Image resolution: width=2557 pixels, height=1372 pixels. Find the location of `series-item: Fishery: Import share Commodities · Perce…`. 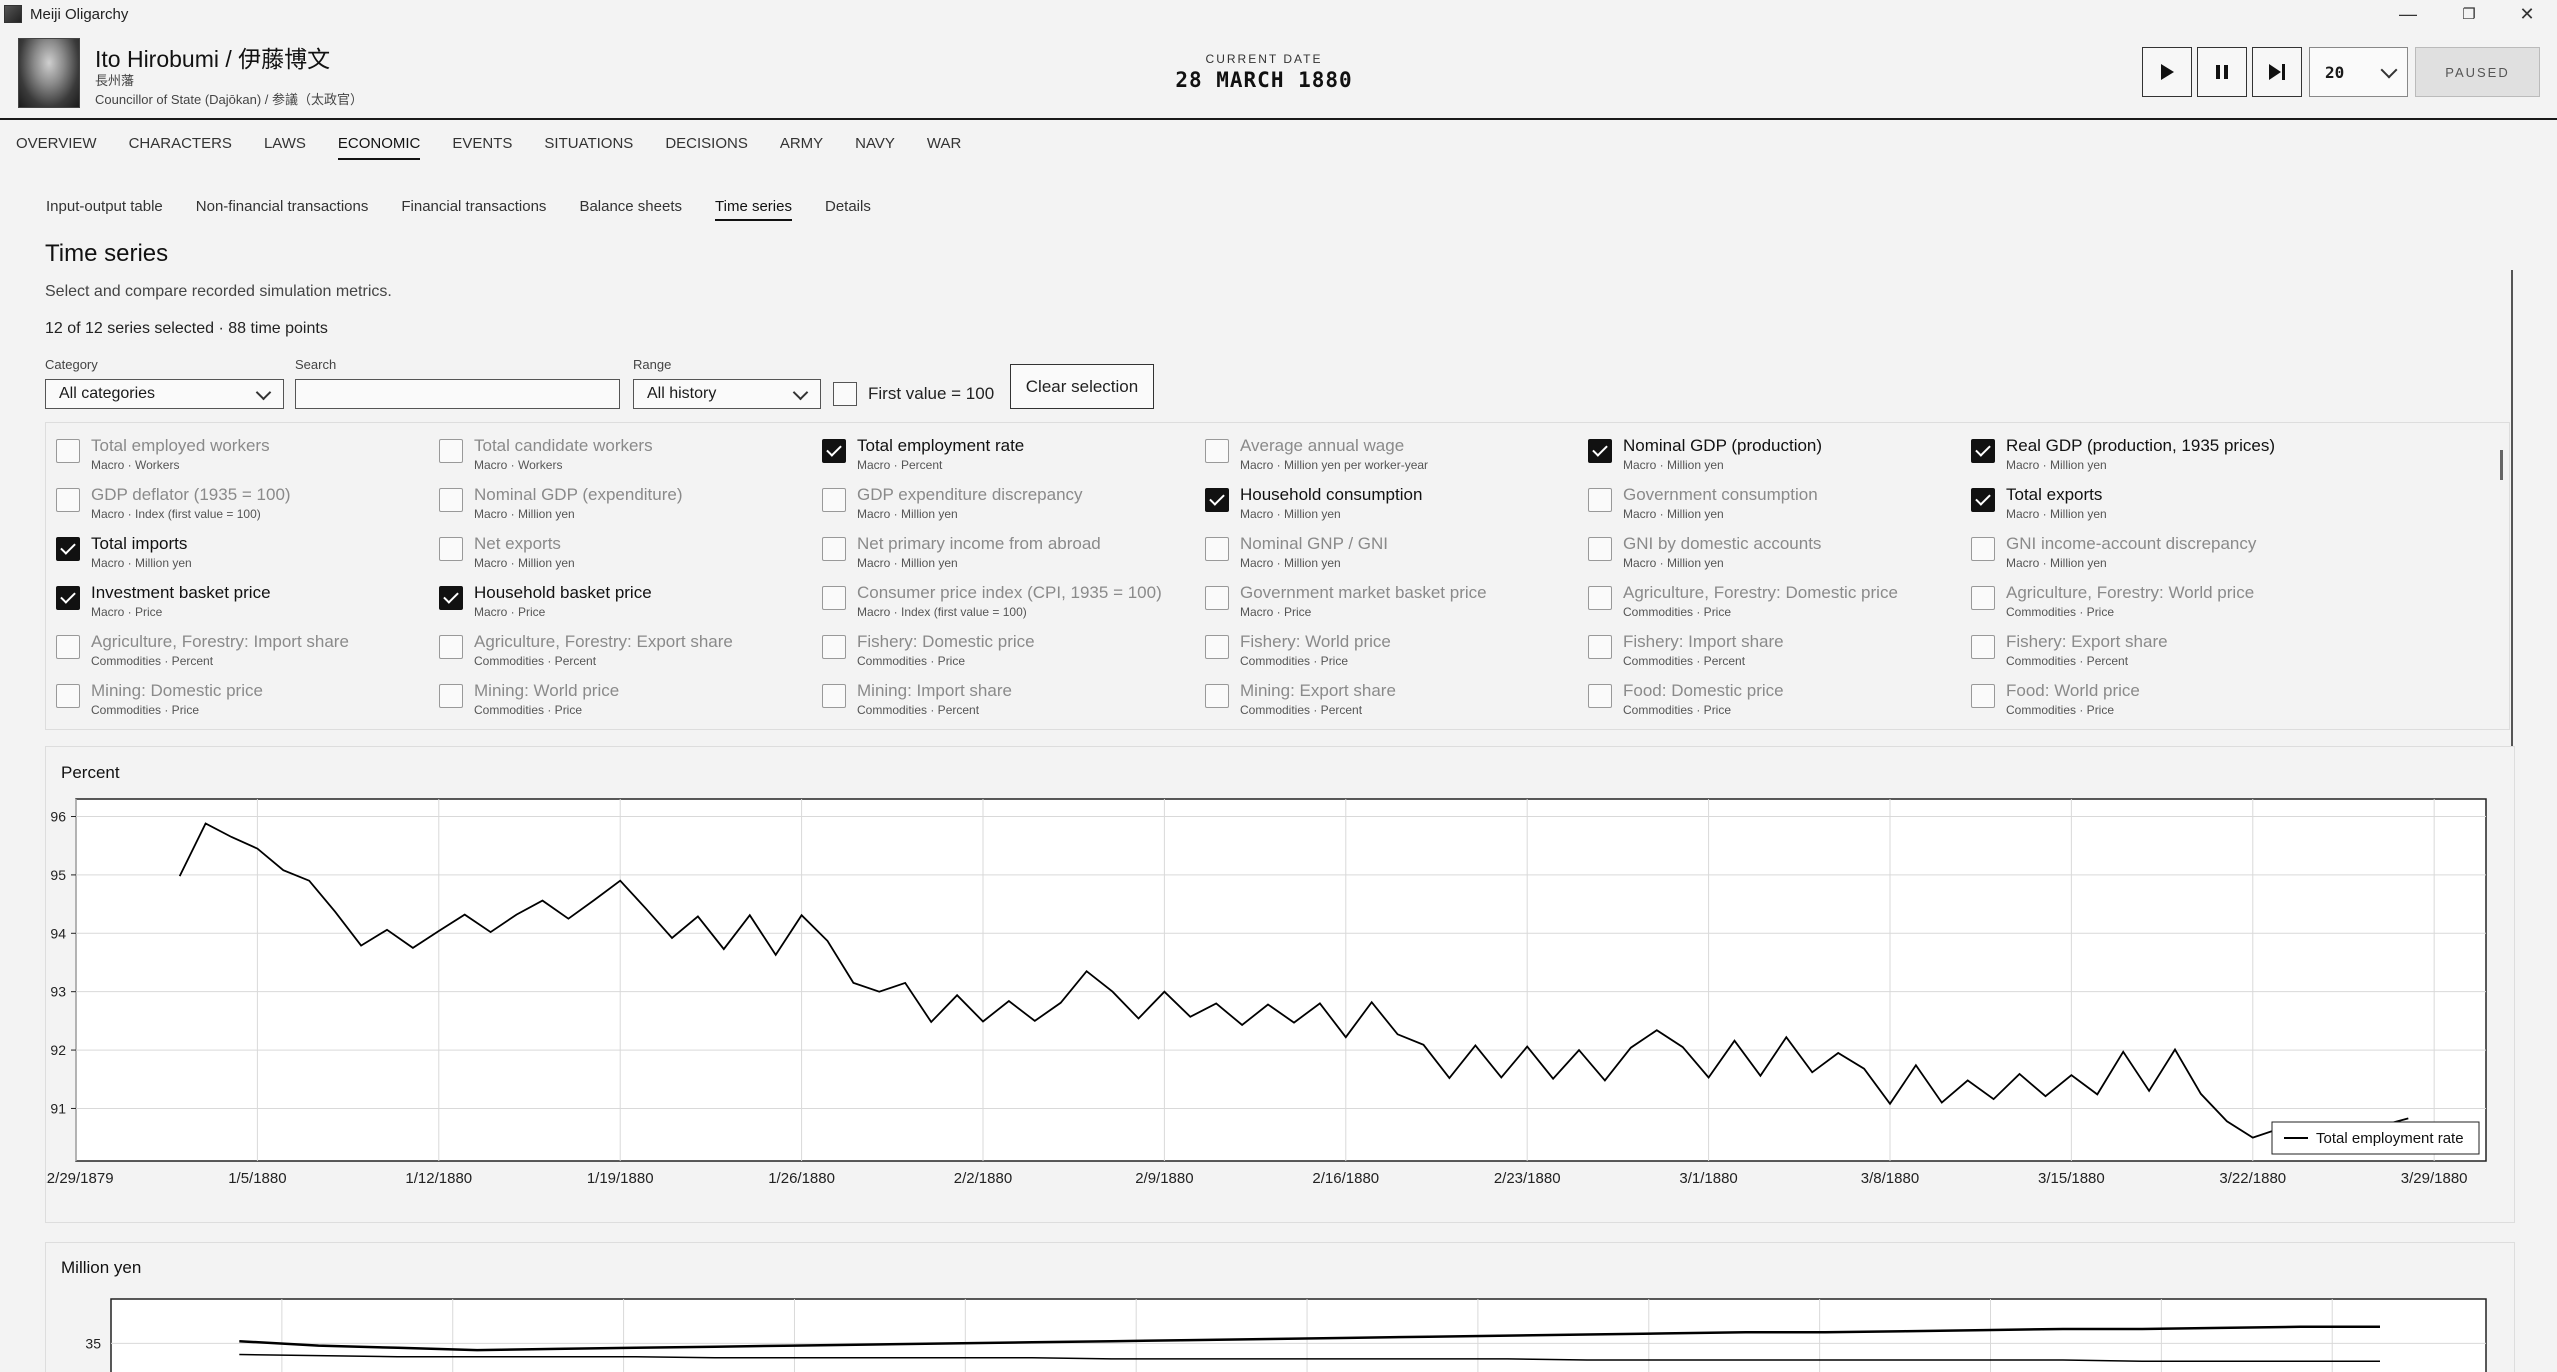

series-item: Fishery: Import share Commodities · Perce… is located at coordinates (1765, 647).